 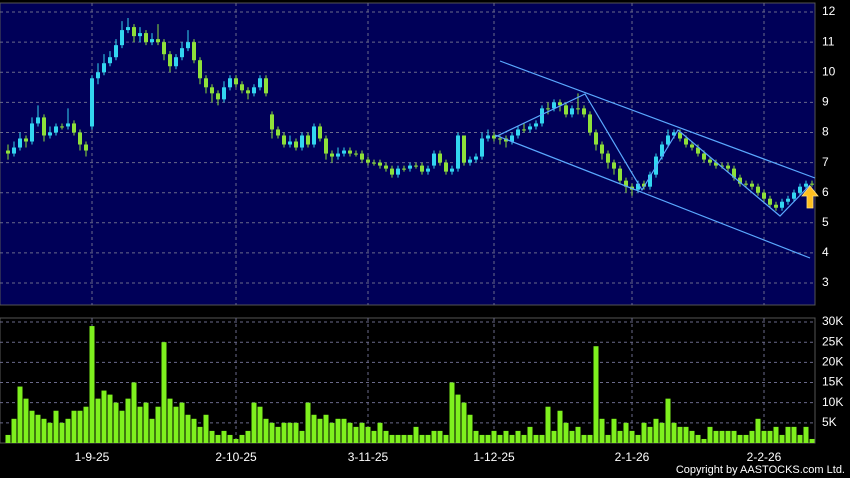 I want to click on x-tick-label: 2-2-26, so click(x=764, y=457).